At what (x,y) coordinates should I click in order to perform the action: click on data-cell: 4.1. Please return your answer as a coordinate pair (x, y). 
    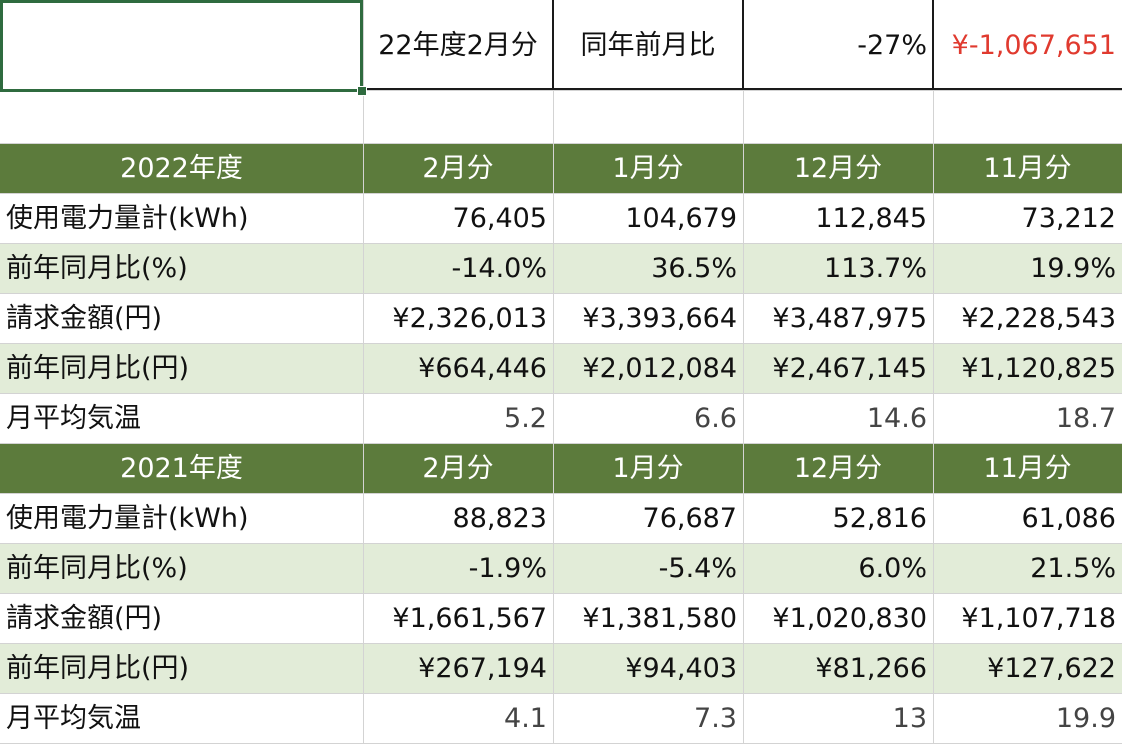
    Looking at the image, I should click on (525, 718).